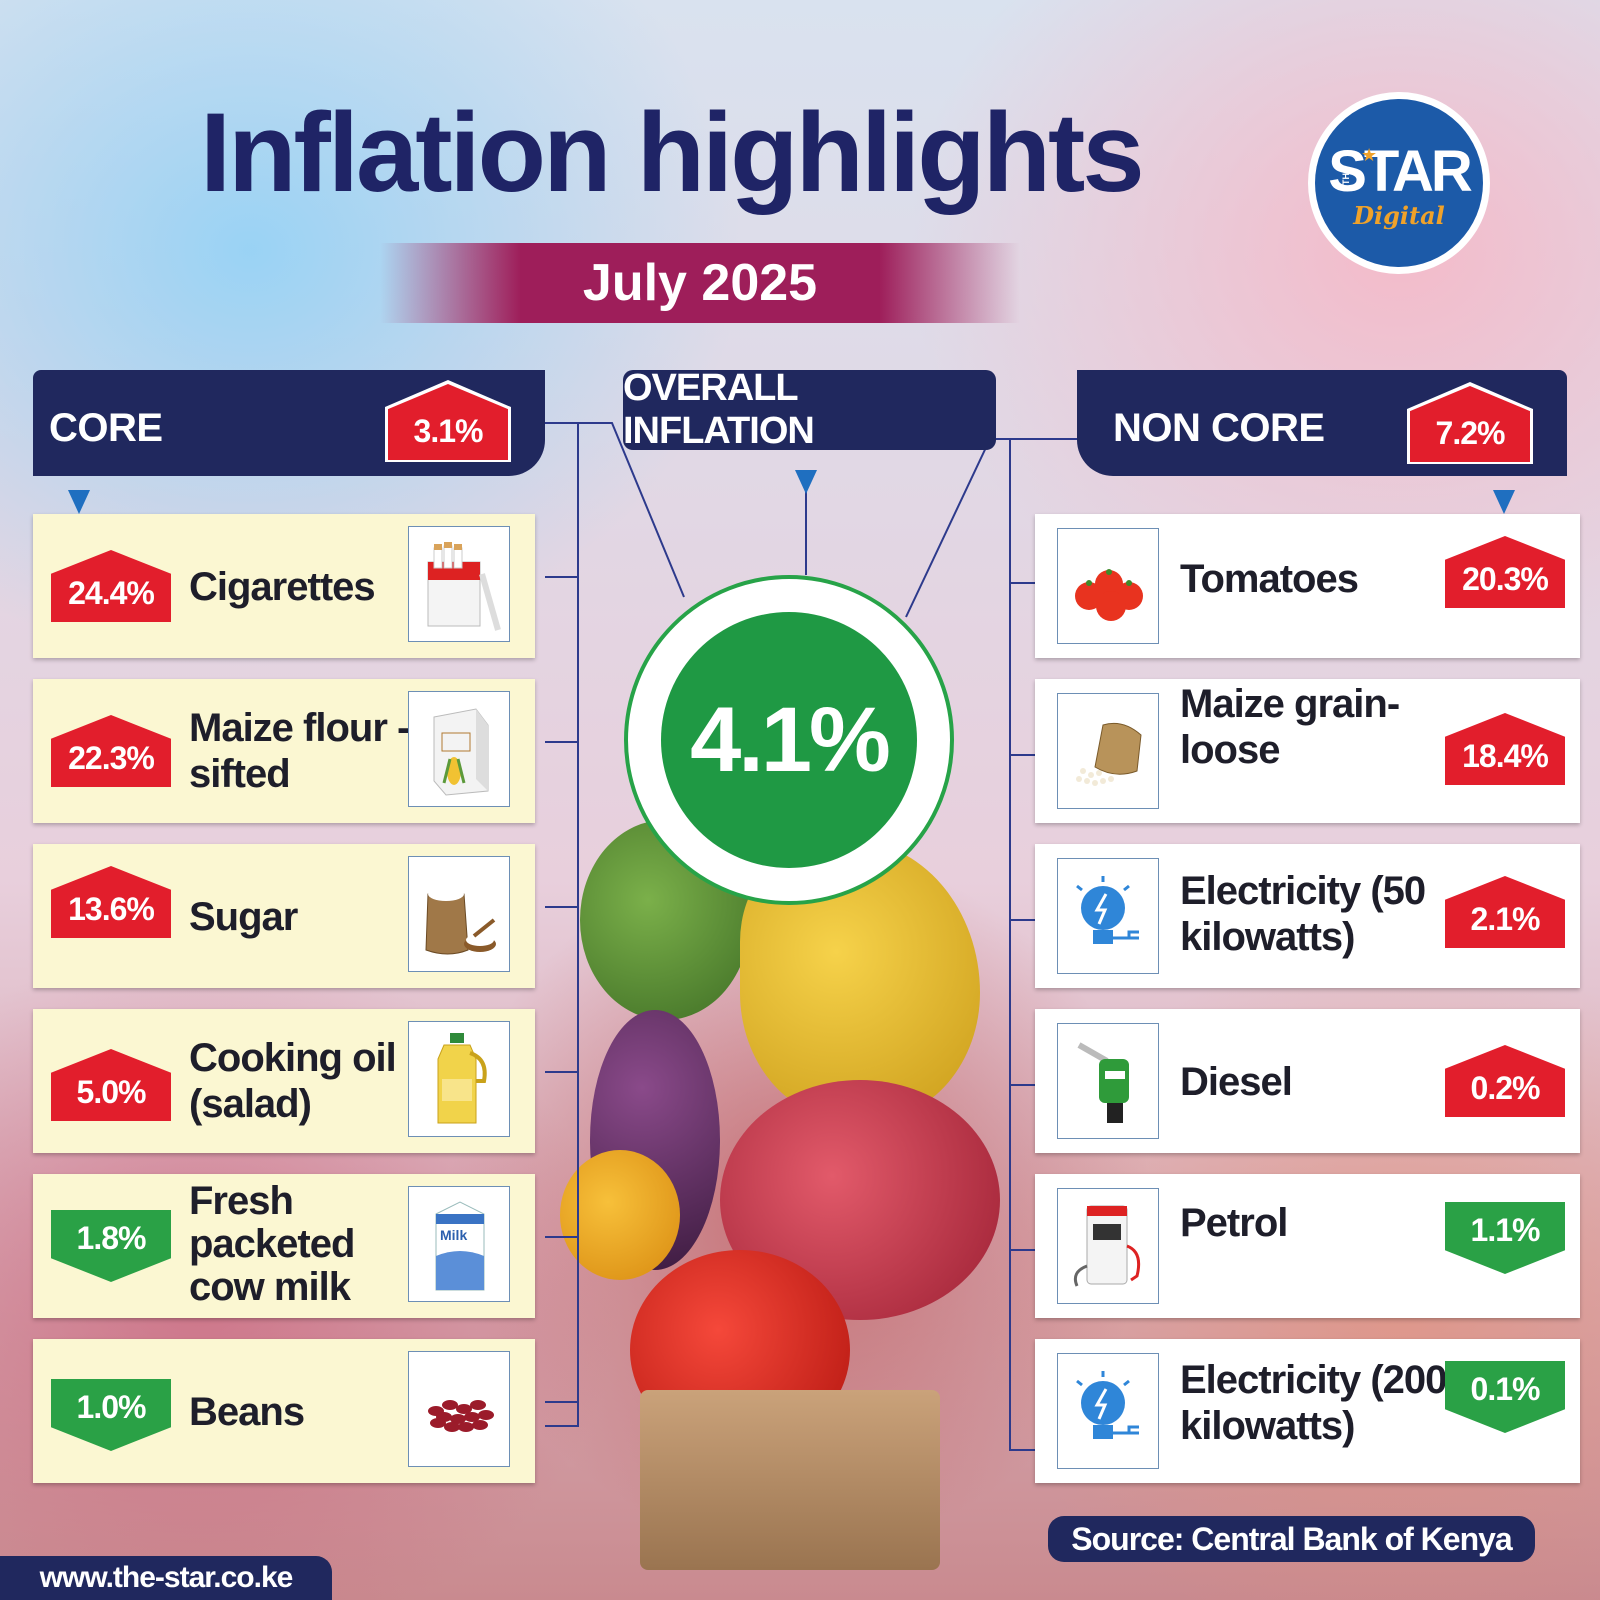 This screenshot has width=1600, height=1600. What do you see at coordinates (1269, 579) in the screenshot?
I see `item-name: Tomatoes` at bounding box center [1269, 579].